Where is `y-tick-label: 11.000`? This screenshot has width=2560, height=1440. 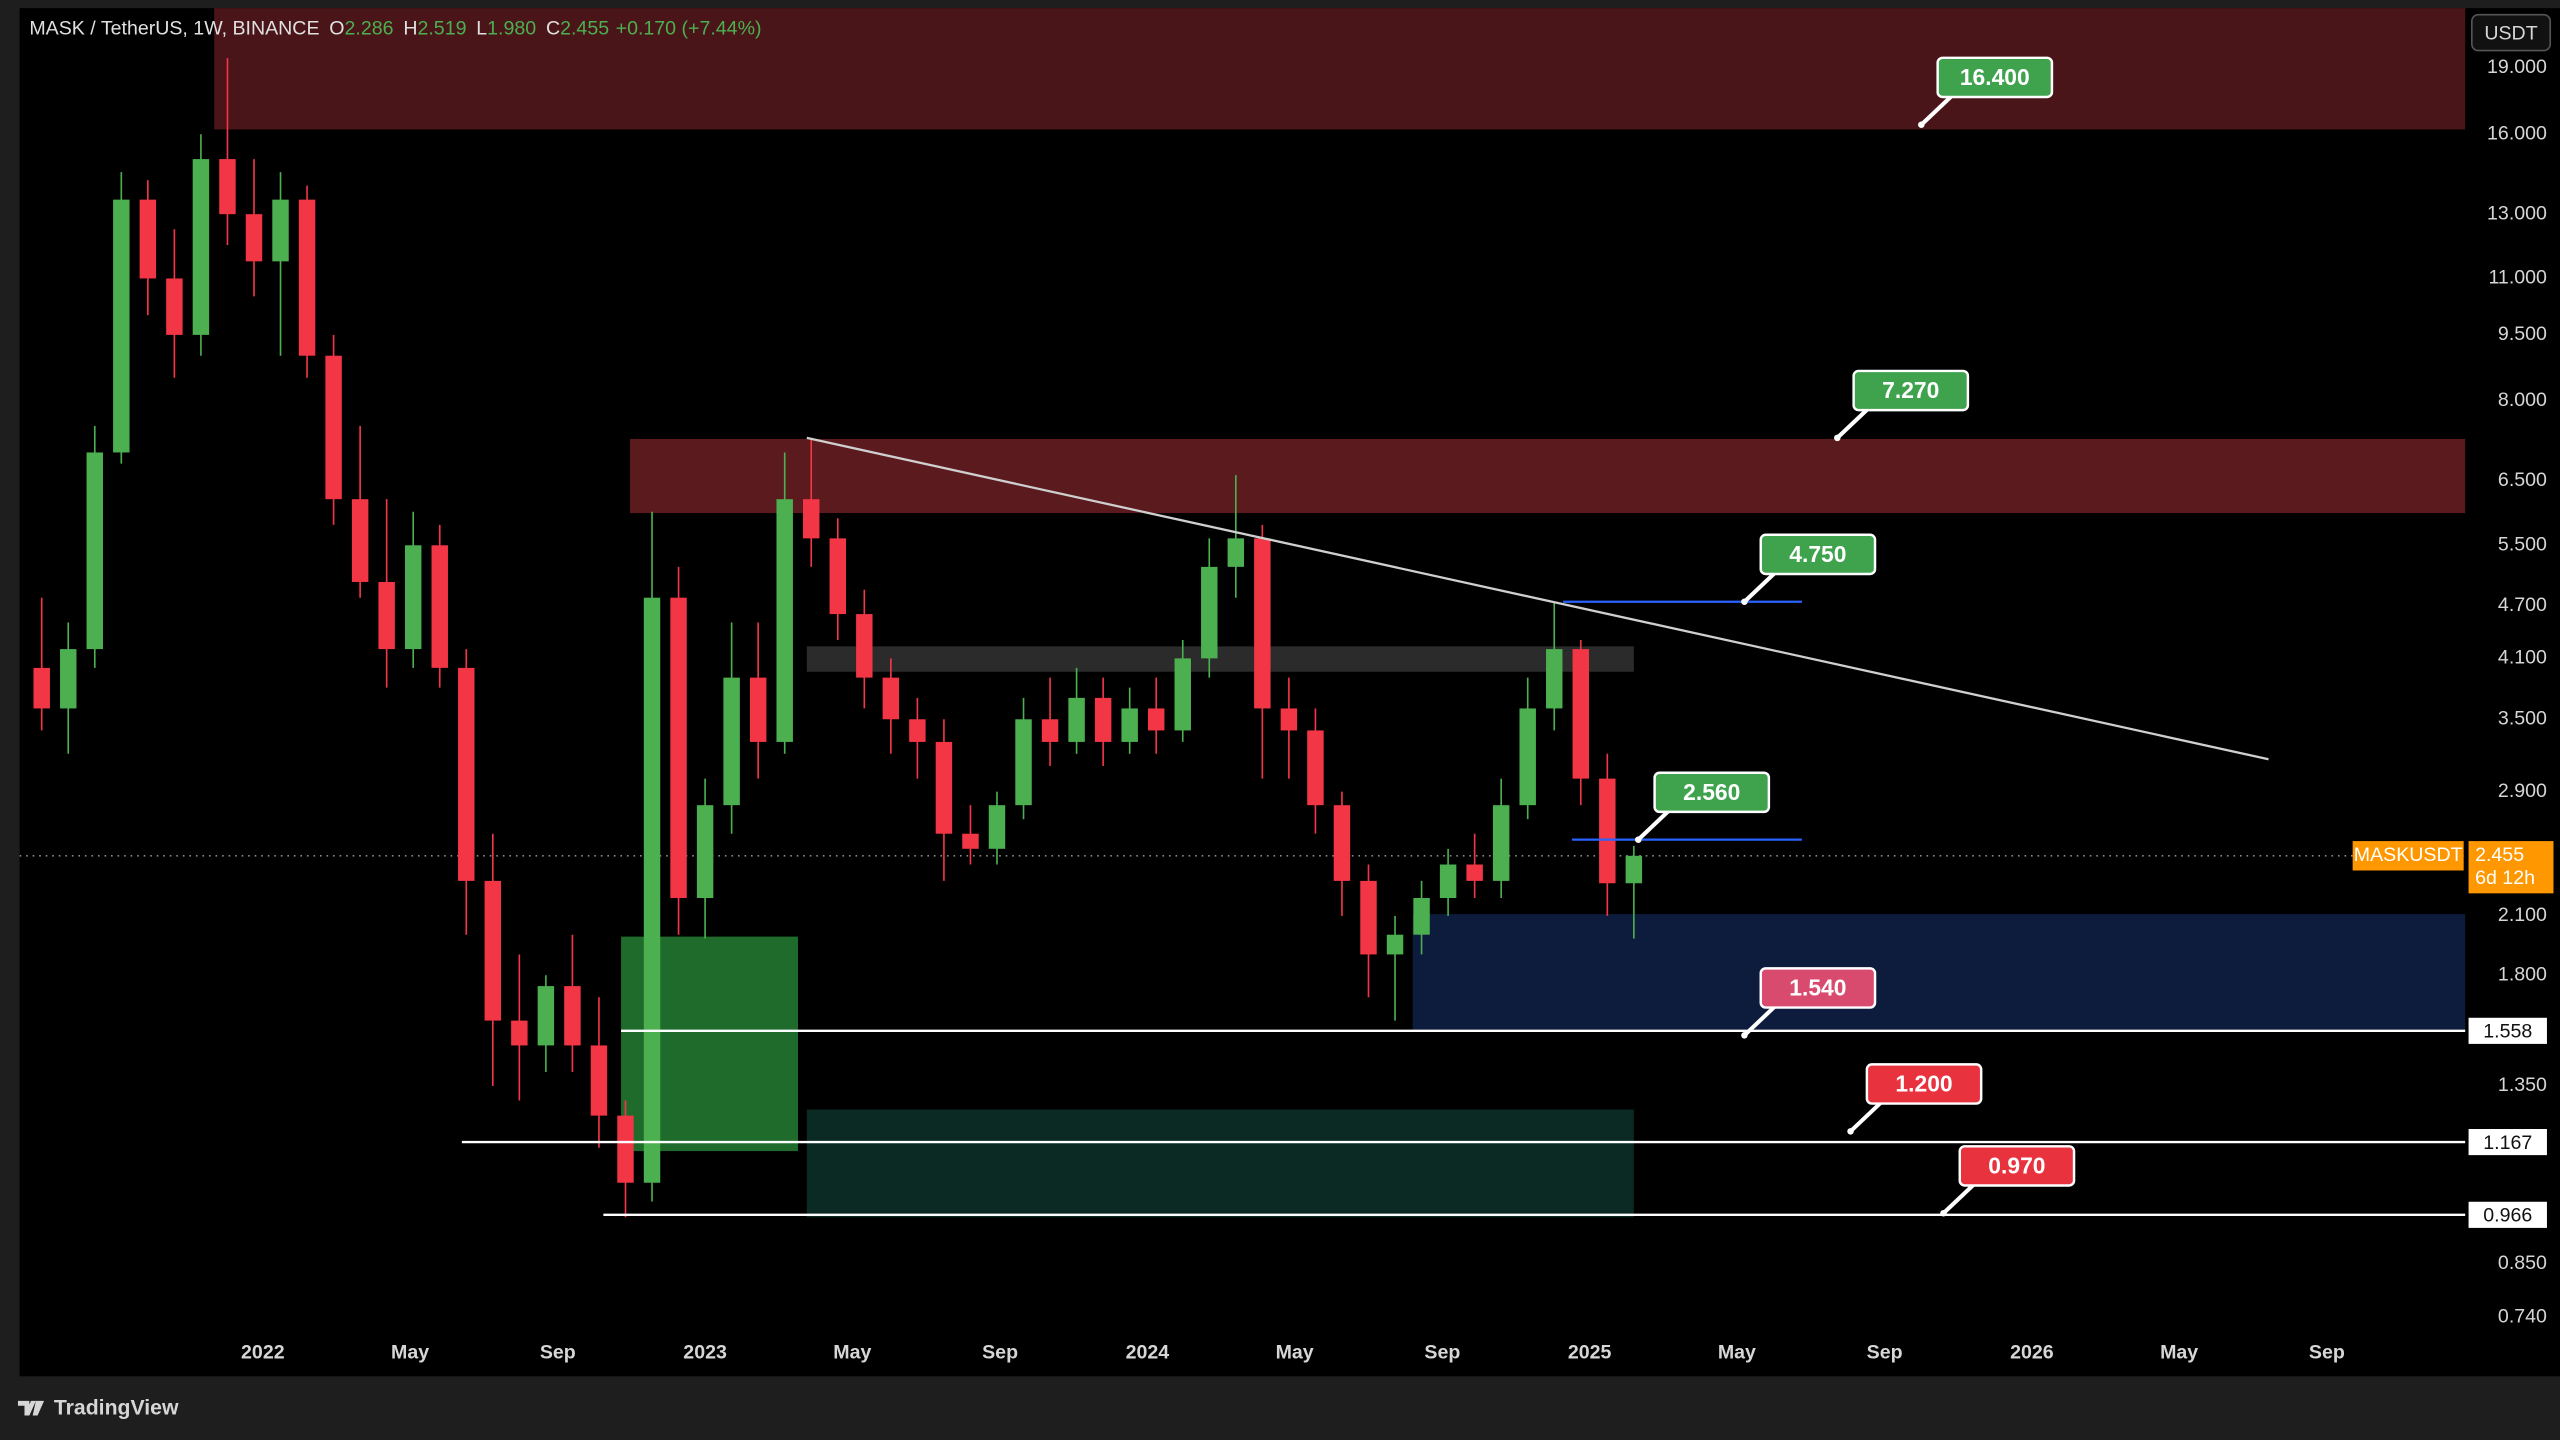
y-tick-label: 11.000 is located at coordinates (2518, 278).